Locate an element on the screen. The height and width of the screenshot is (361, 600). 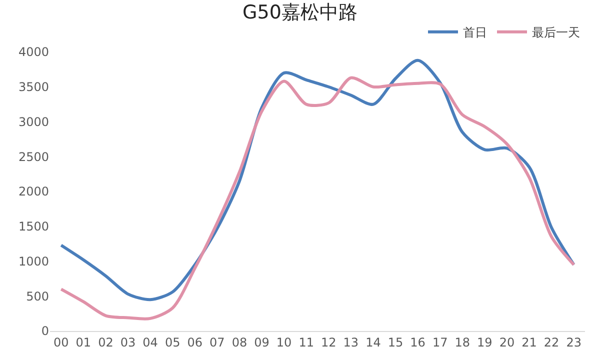
x-tick-label: 09 is located at coordinates (262, 342).